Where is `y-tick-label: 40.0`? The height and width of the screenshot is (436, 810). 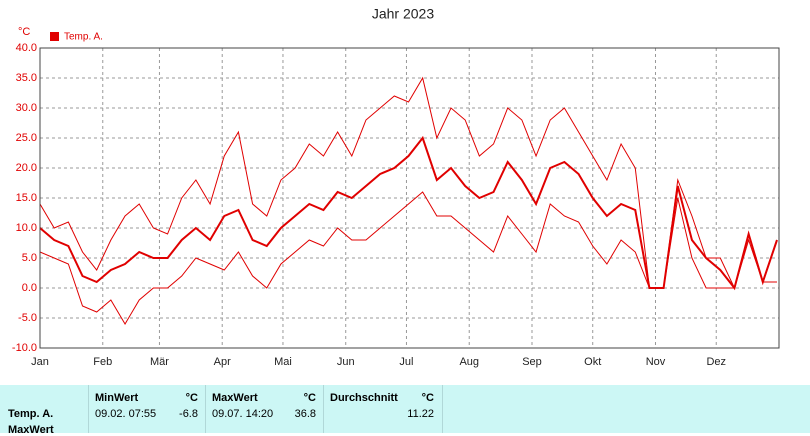 y-tick-label: 40.0 is located at coordinates (26, 48).